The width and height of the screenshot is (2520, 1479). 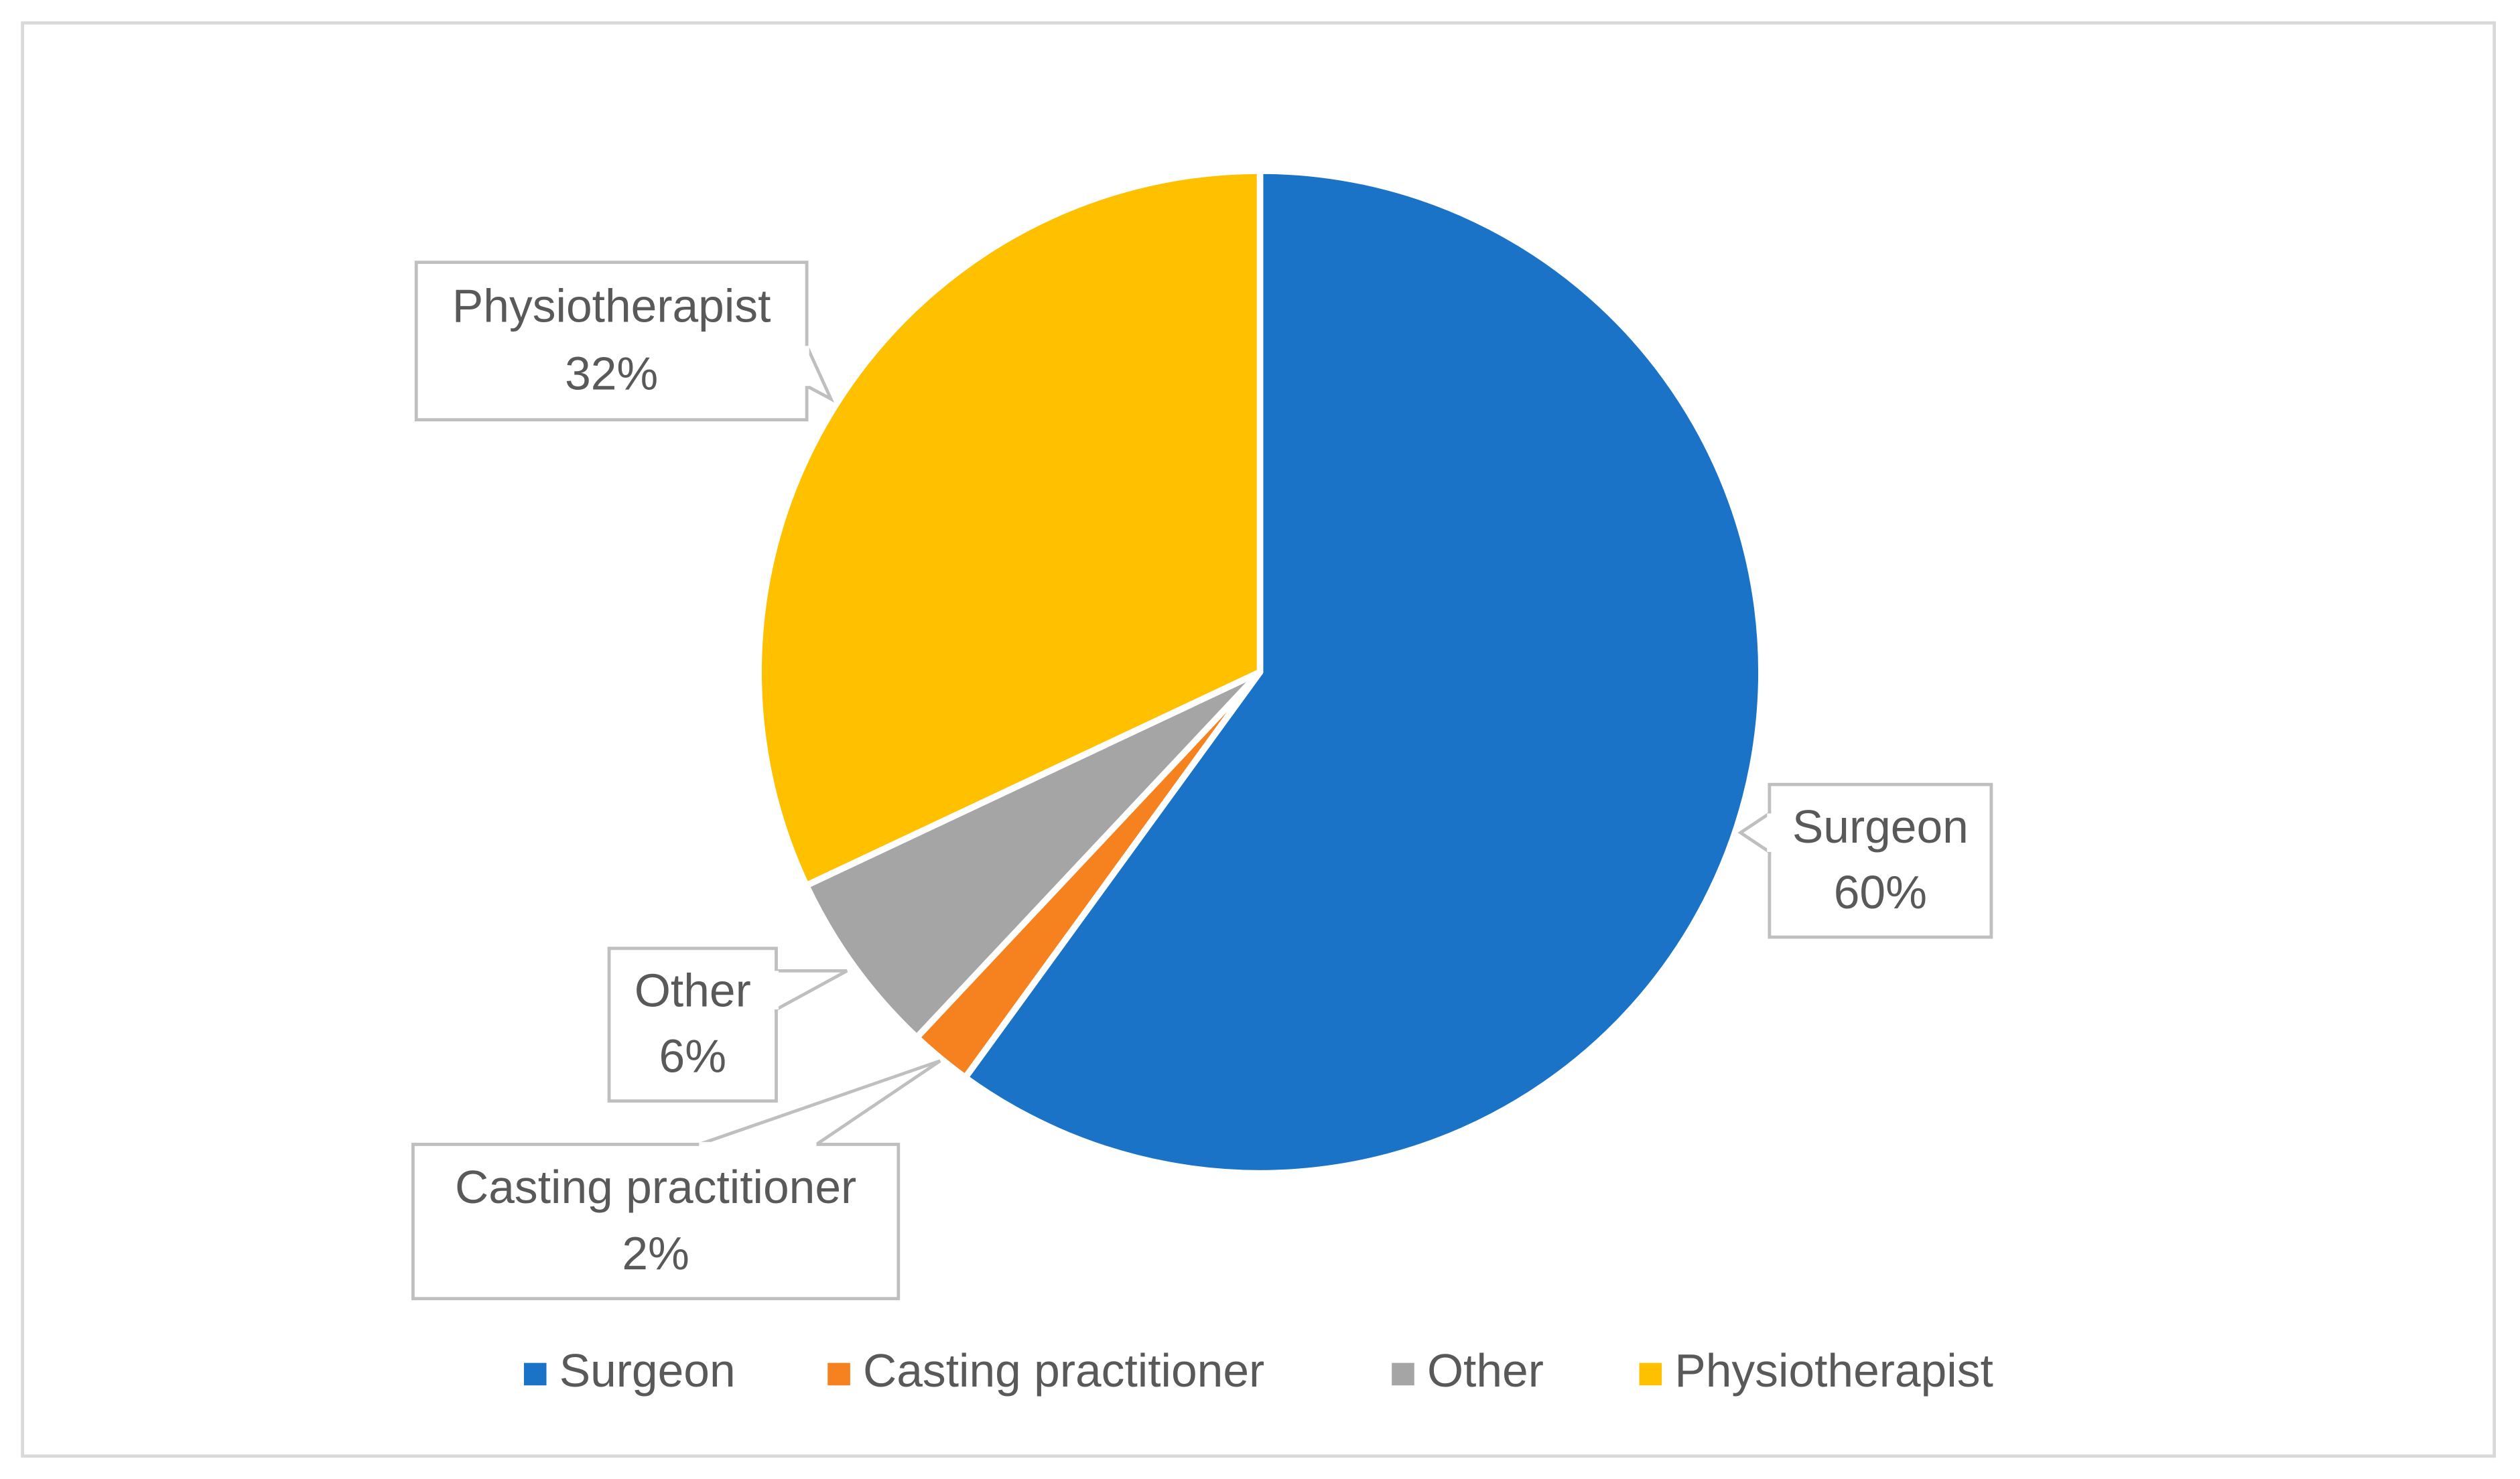 I want to click on data-label-name: Other, so click(x=693, y=991).